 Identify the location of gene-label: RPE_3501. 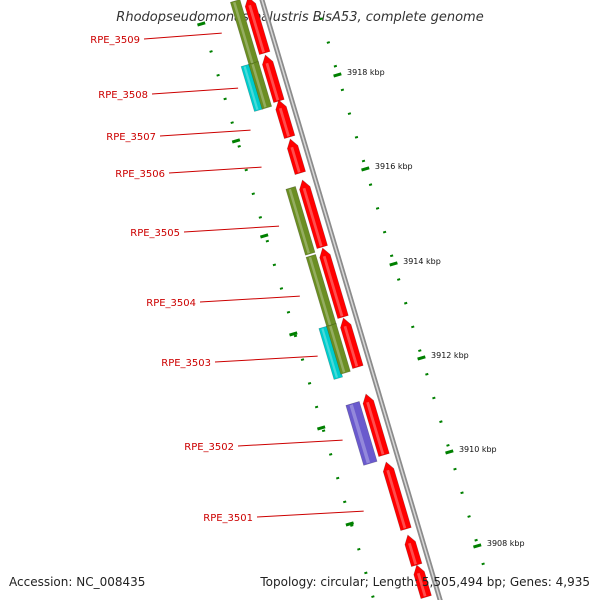
(228, 518).